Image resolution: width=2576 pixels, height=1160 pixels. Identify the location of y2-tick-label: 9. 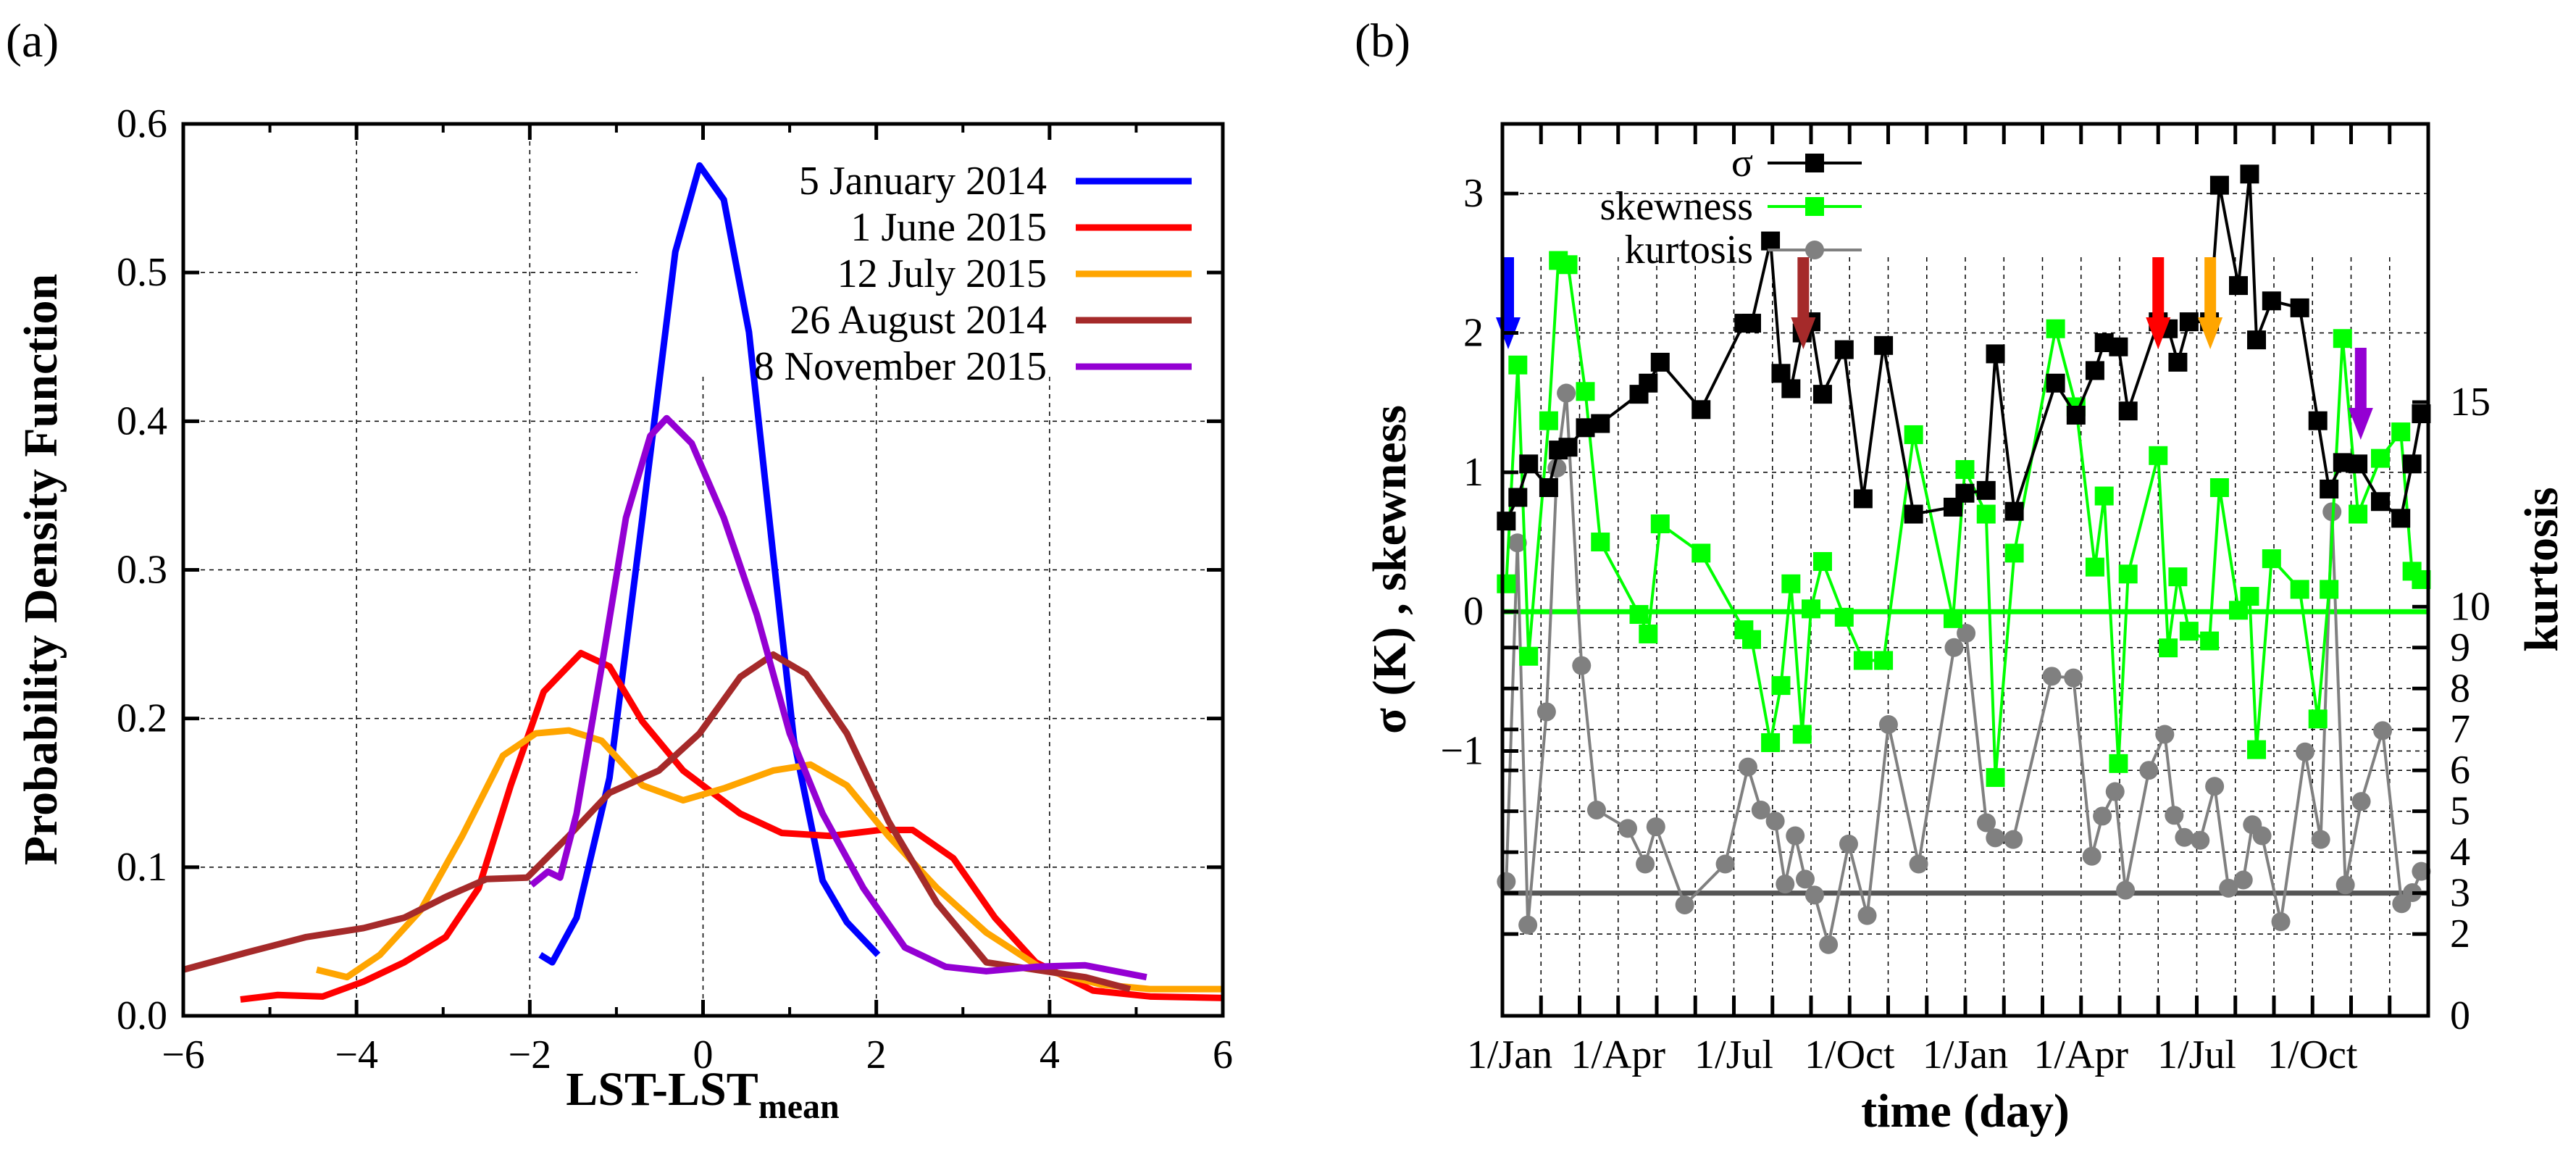
(2460, 647).